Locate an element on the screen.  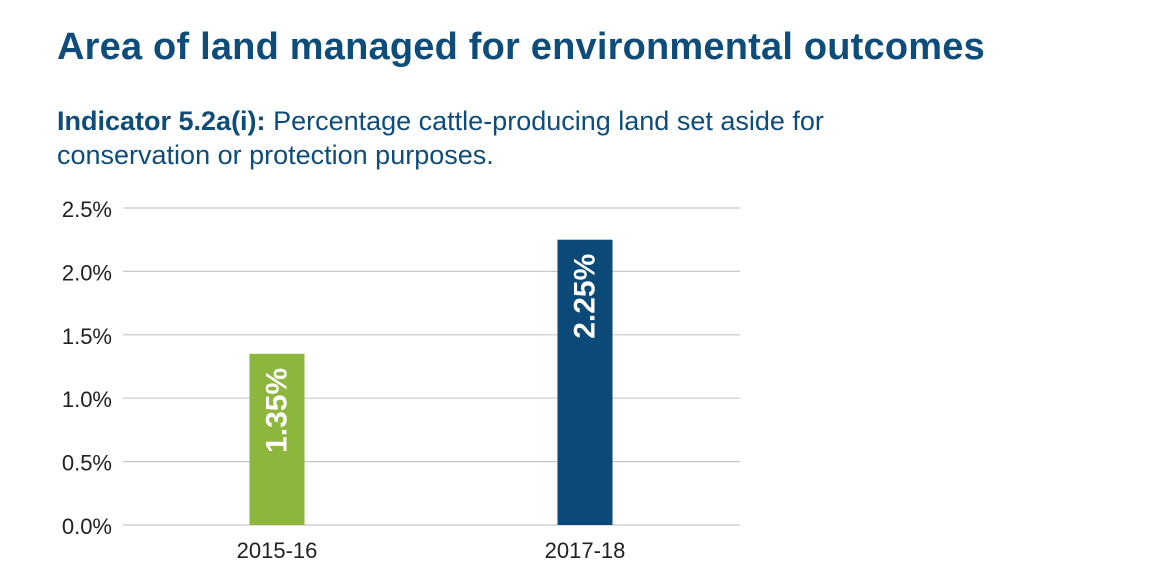
x-axis-tick-labels: 2015-16 2017-18 is located at coordinates (431, 550).